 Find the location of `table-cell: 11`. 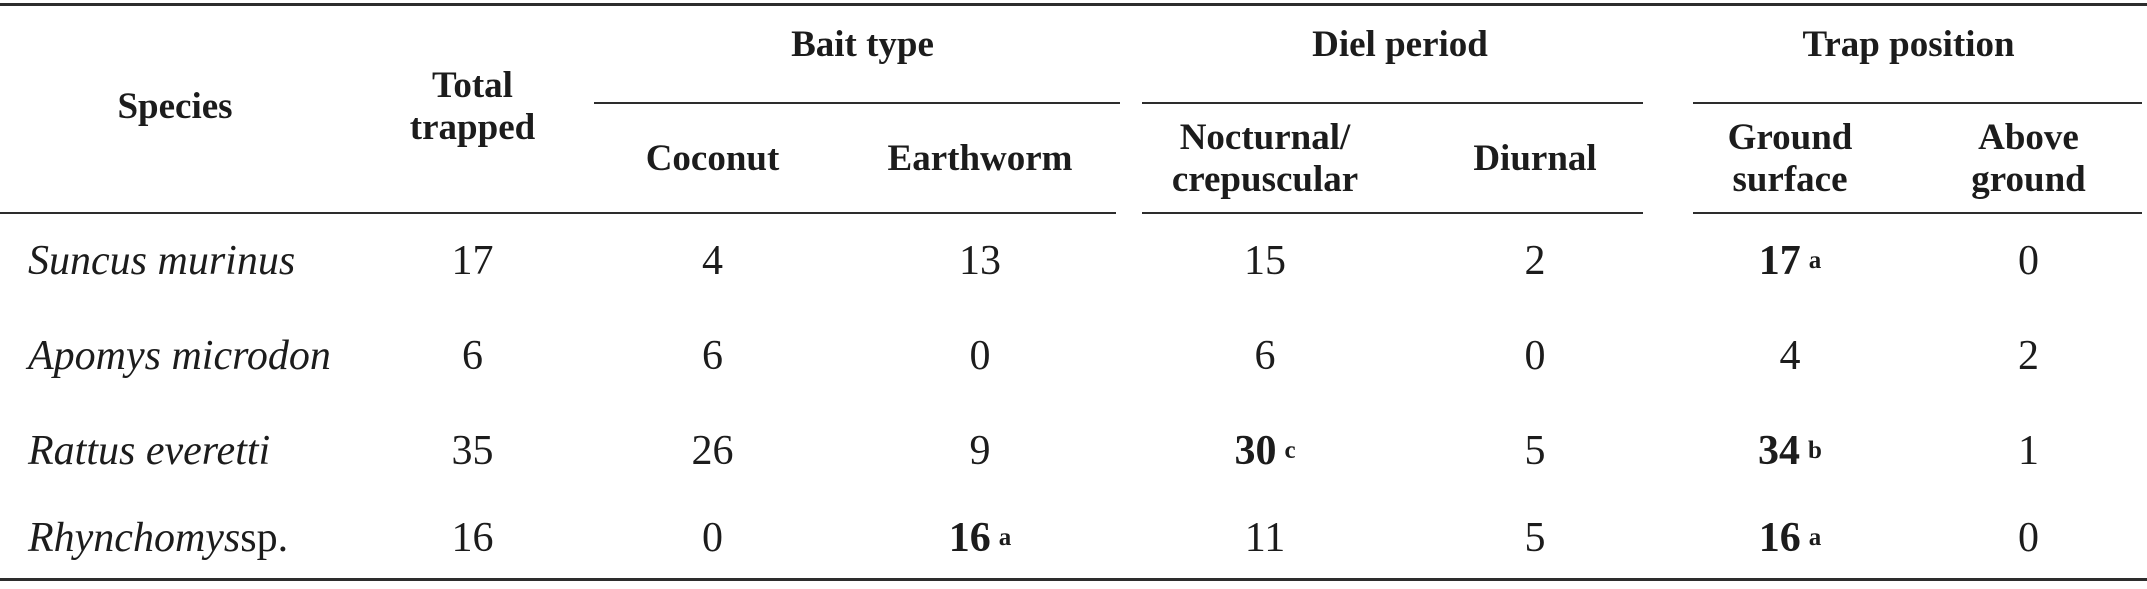

table-cell: 11 is located at coordinates (1265, 538).